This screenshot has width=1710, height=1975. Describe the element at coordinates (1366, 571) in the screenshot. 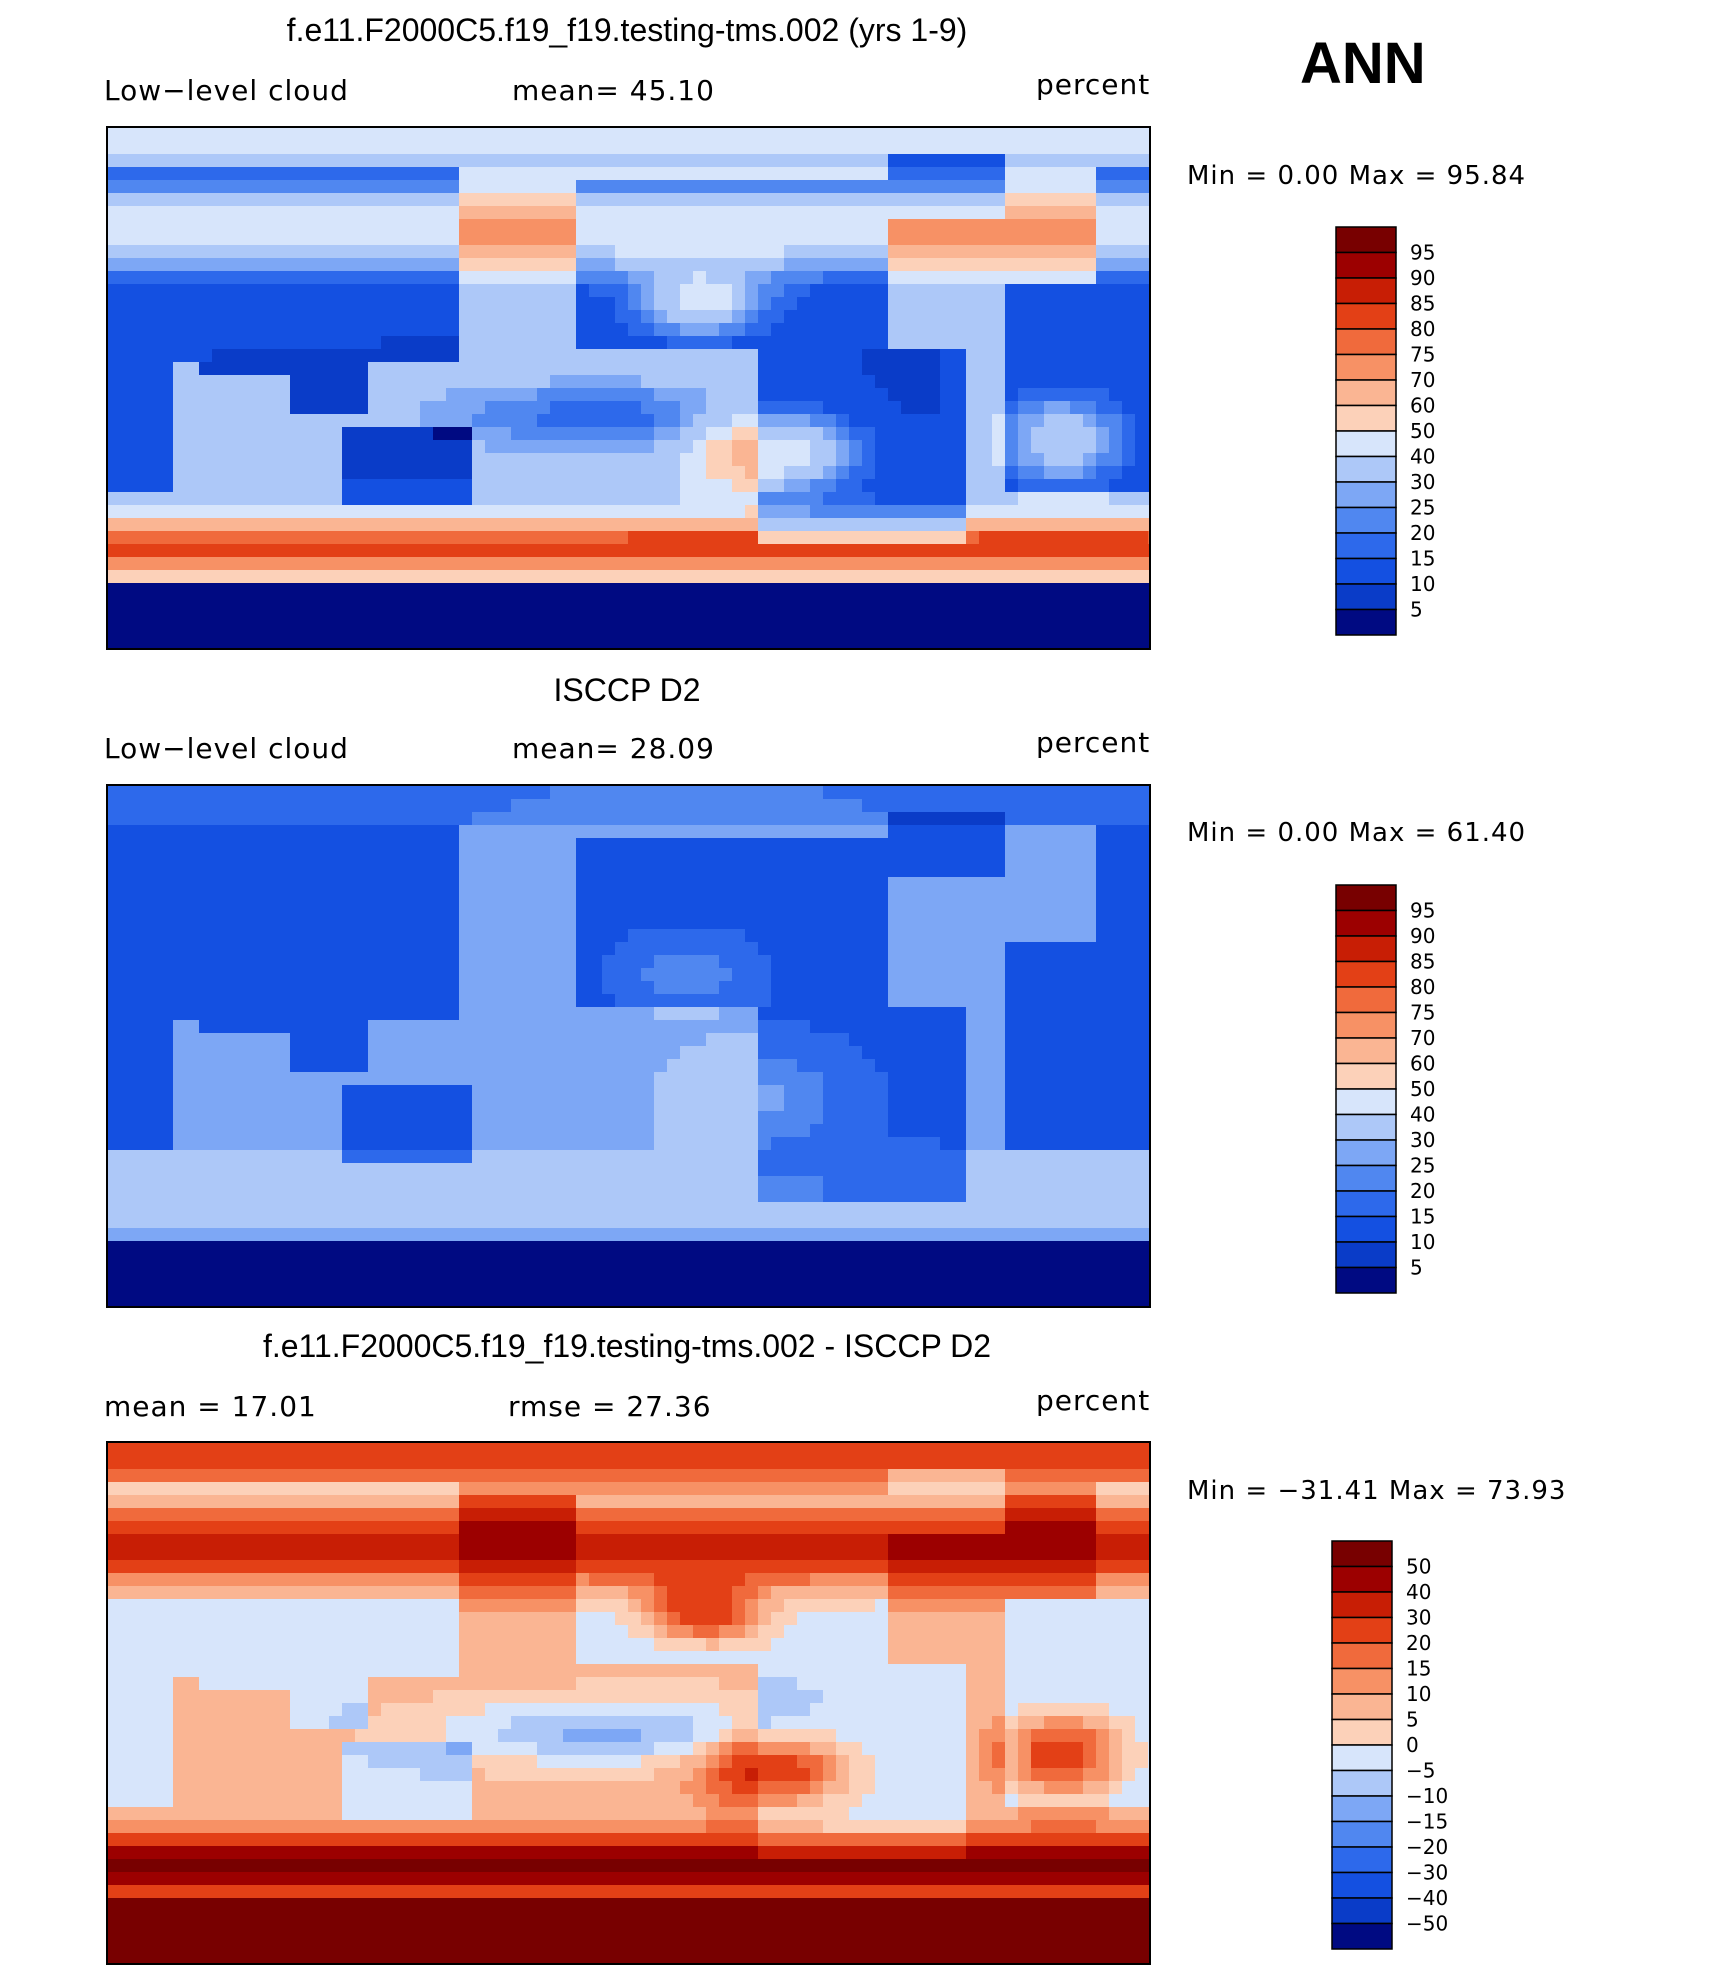

I see `colorbar-box` at that location.